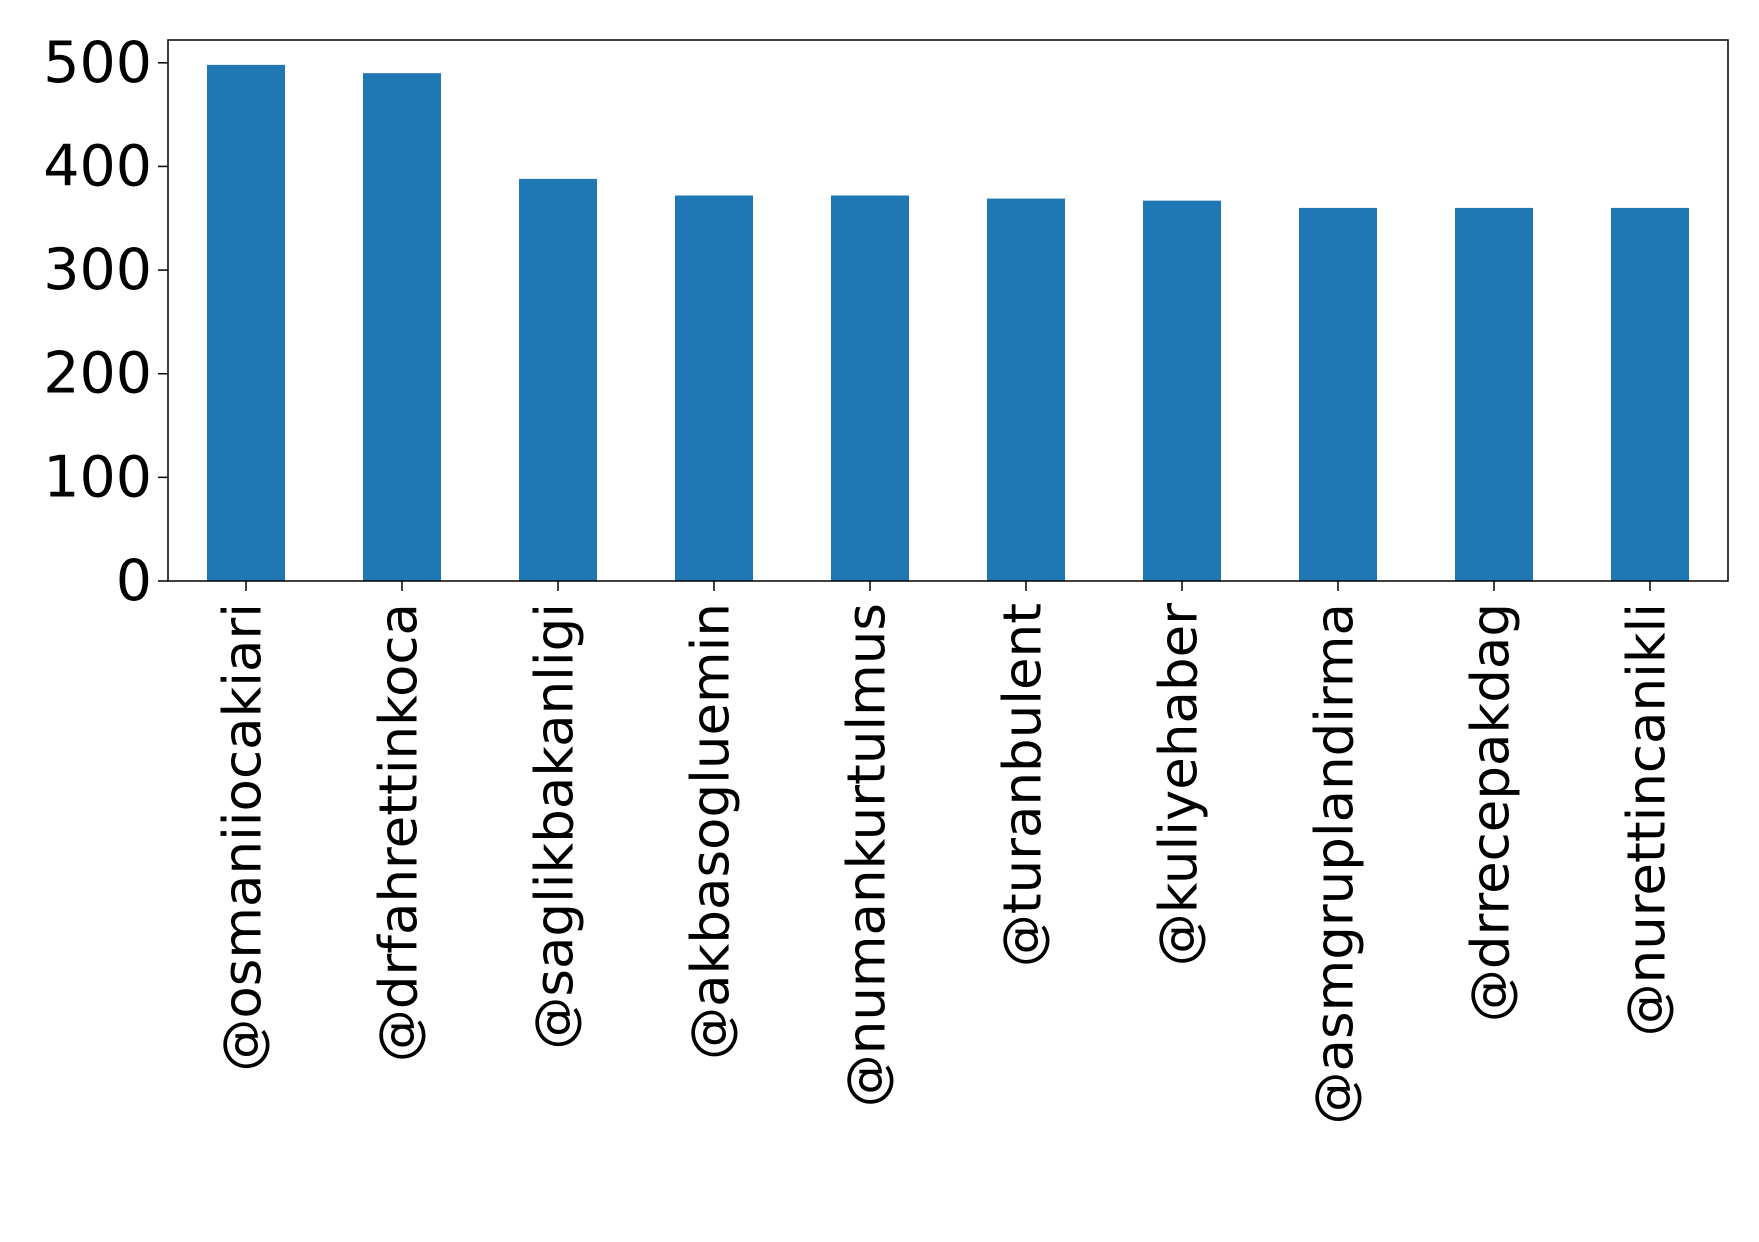 This screenshot has height=1242, width=1759. What do you see at coordinates (97, 374) in the screenshot?
I see `y-tick-label: 200` at bounding box center [97, 374].